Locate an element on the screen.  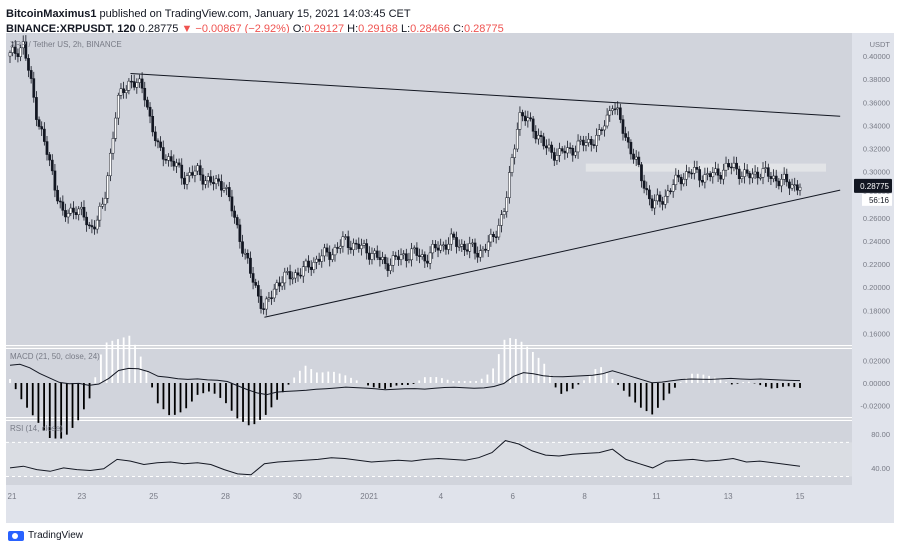
price-tick: 0.24000 is located at coordinates (876, 241).